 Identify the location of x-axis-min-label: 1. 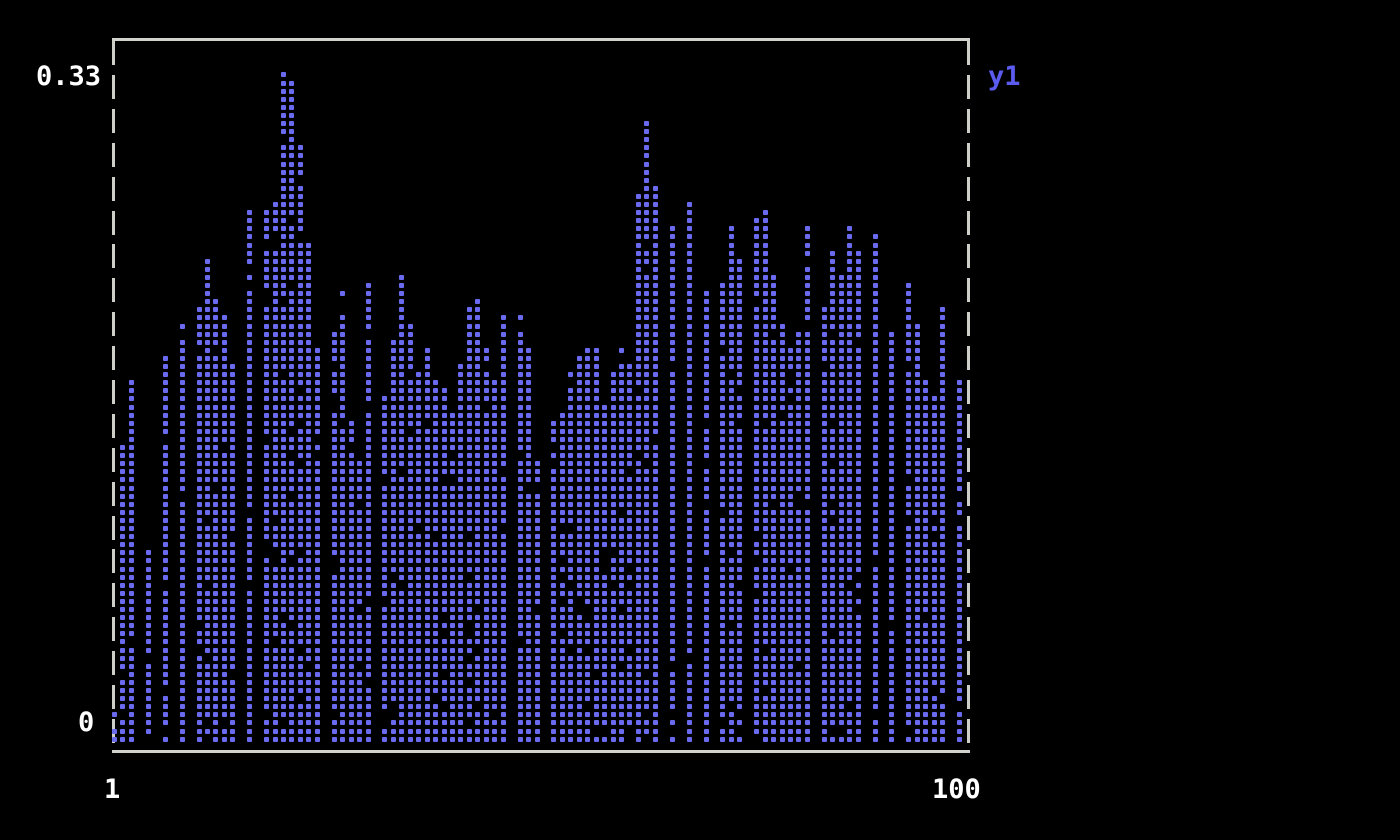
(112, 789).